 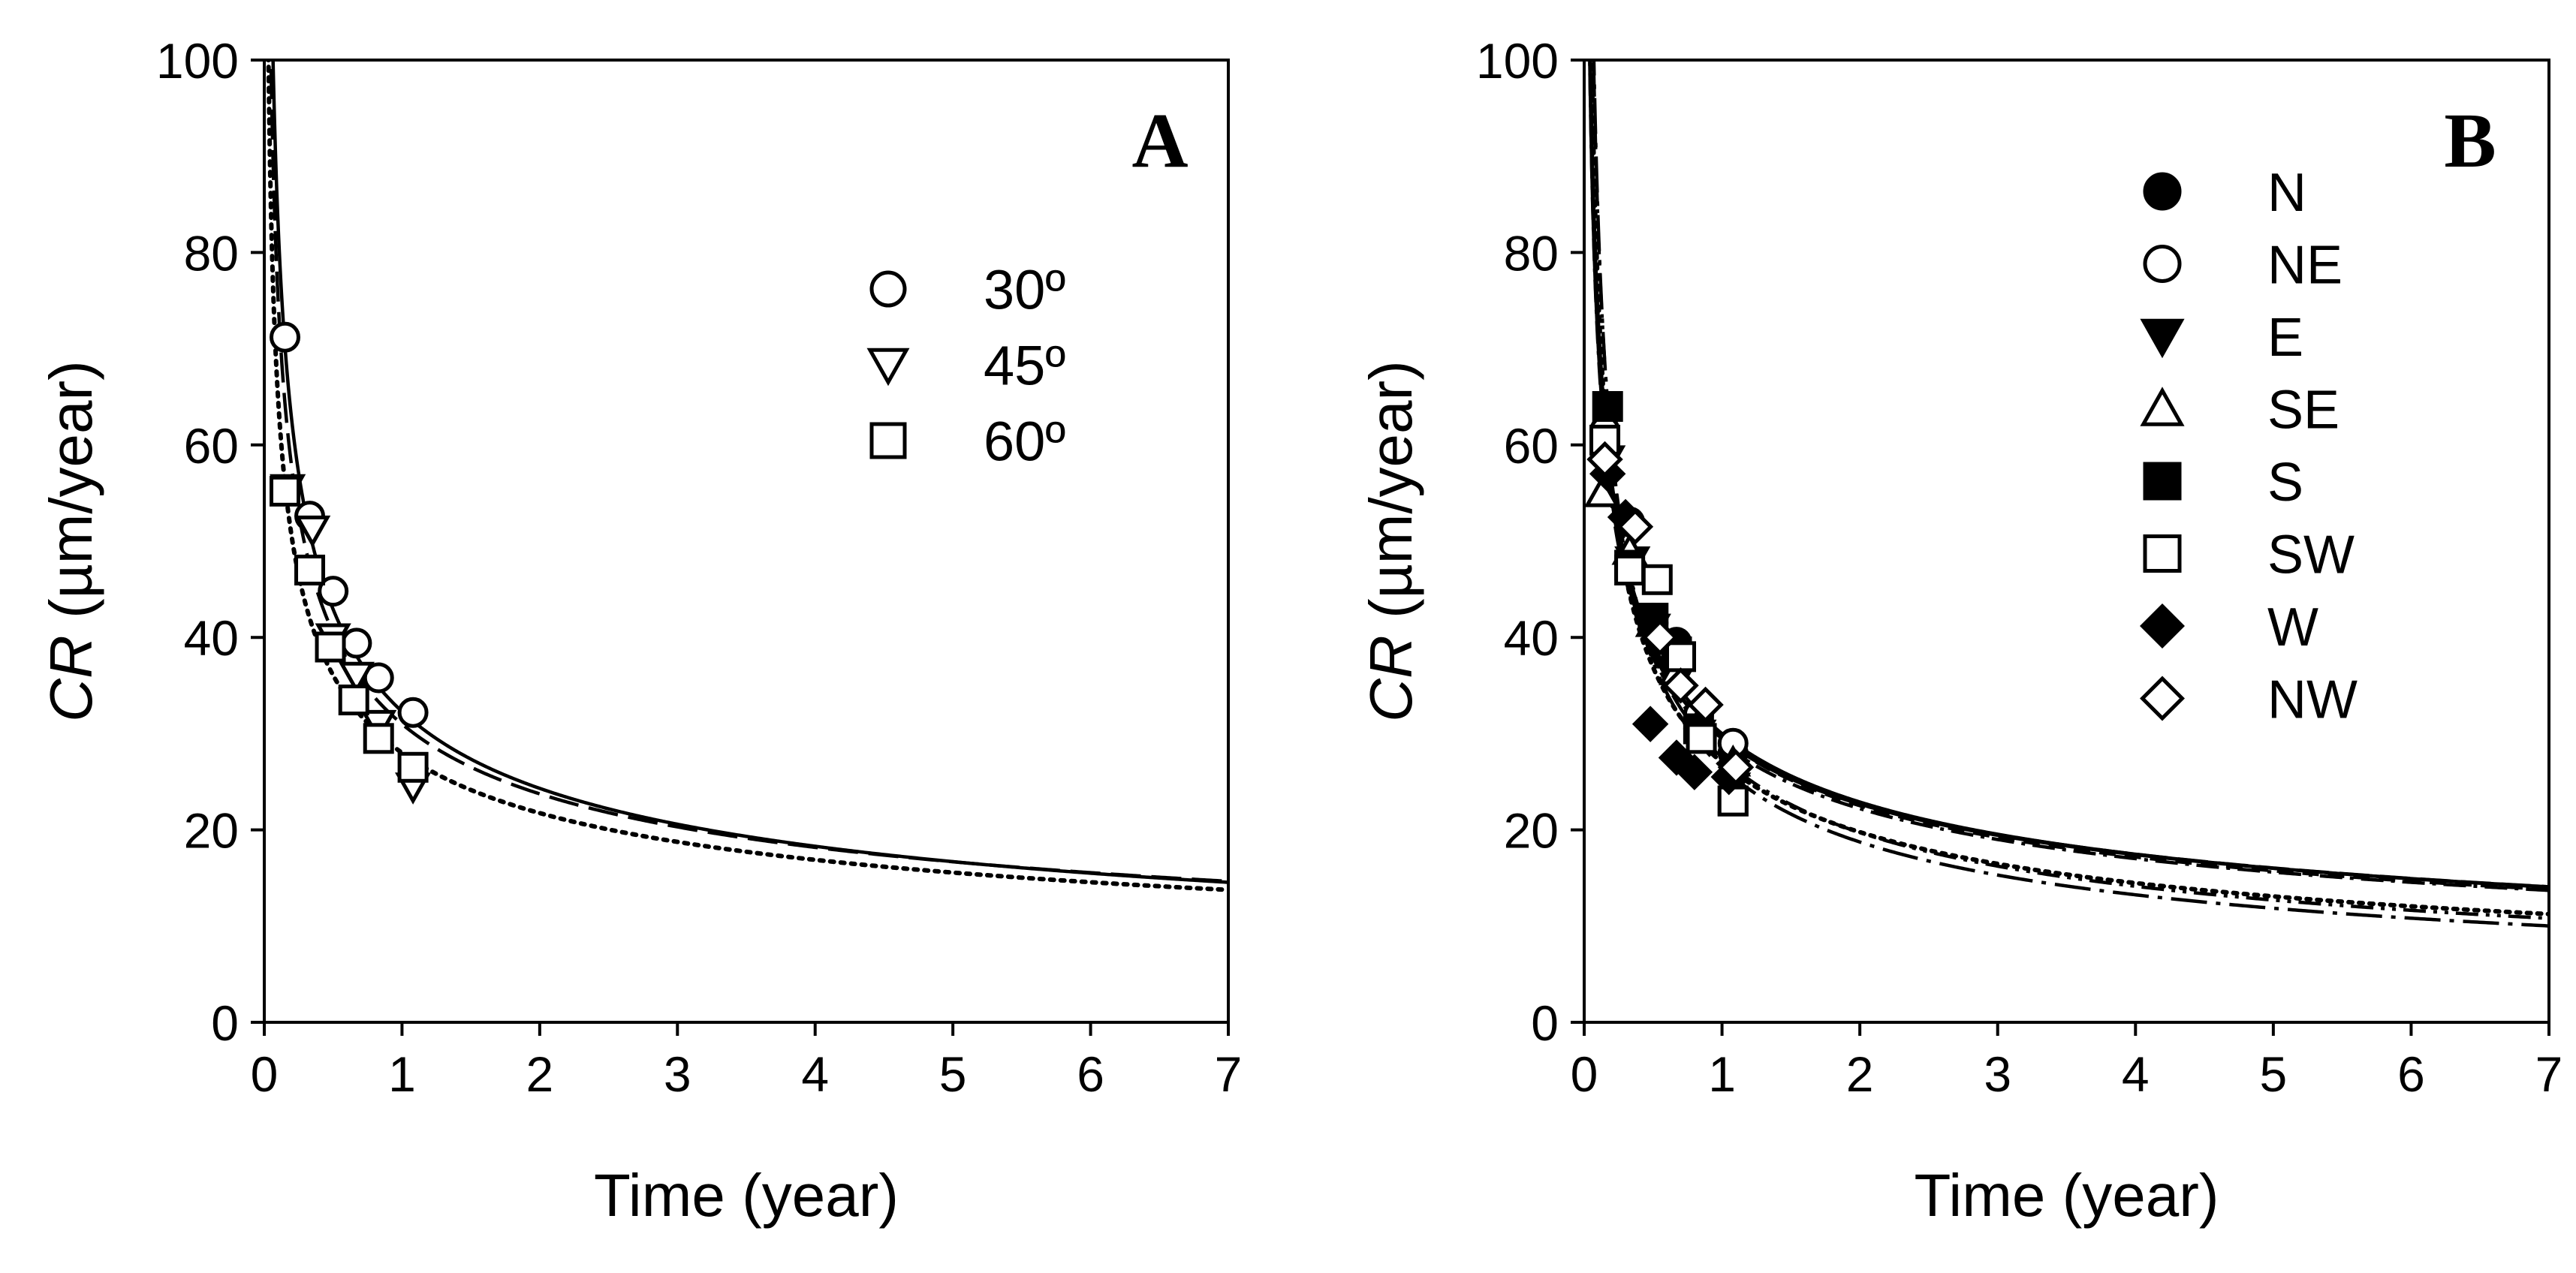 What do you see at coordinates (2162, 191) in the screenshot?
I see `legend-marker-n` at bounding box center [2162, 191].